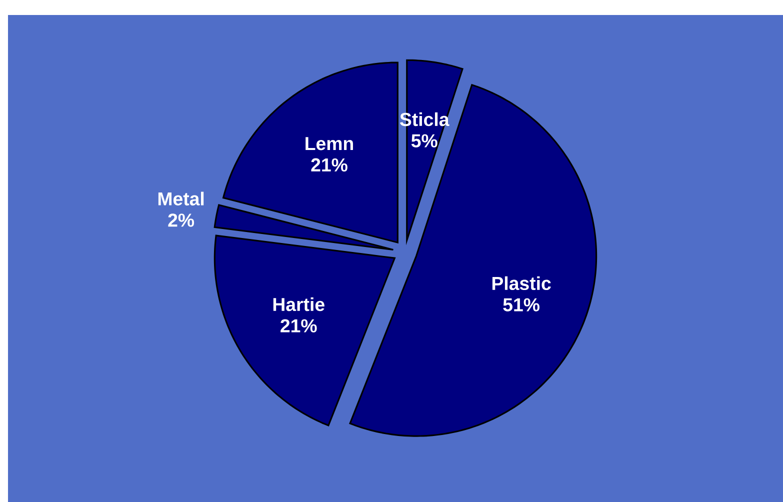  I want to click on slice-label: Sticla, so click(425, 119).